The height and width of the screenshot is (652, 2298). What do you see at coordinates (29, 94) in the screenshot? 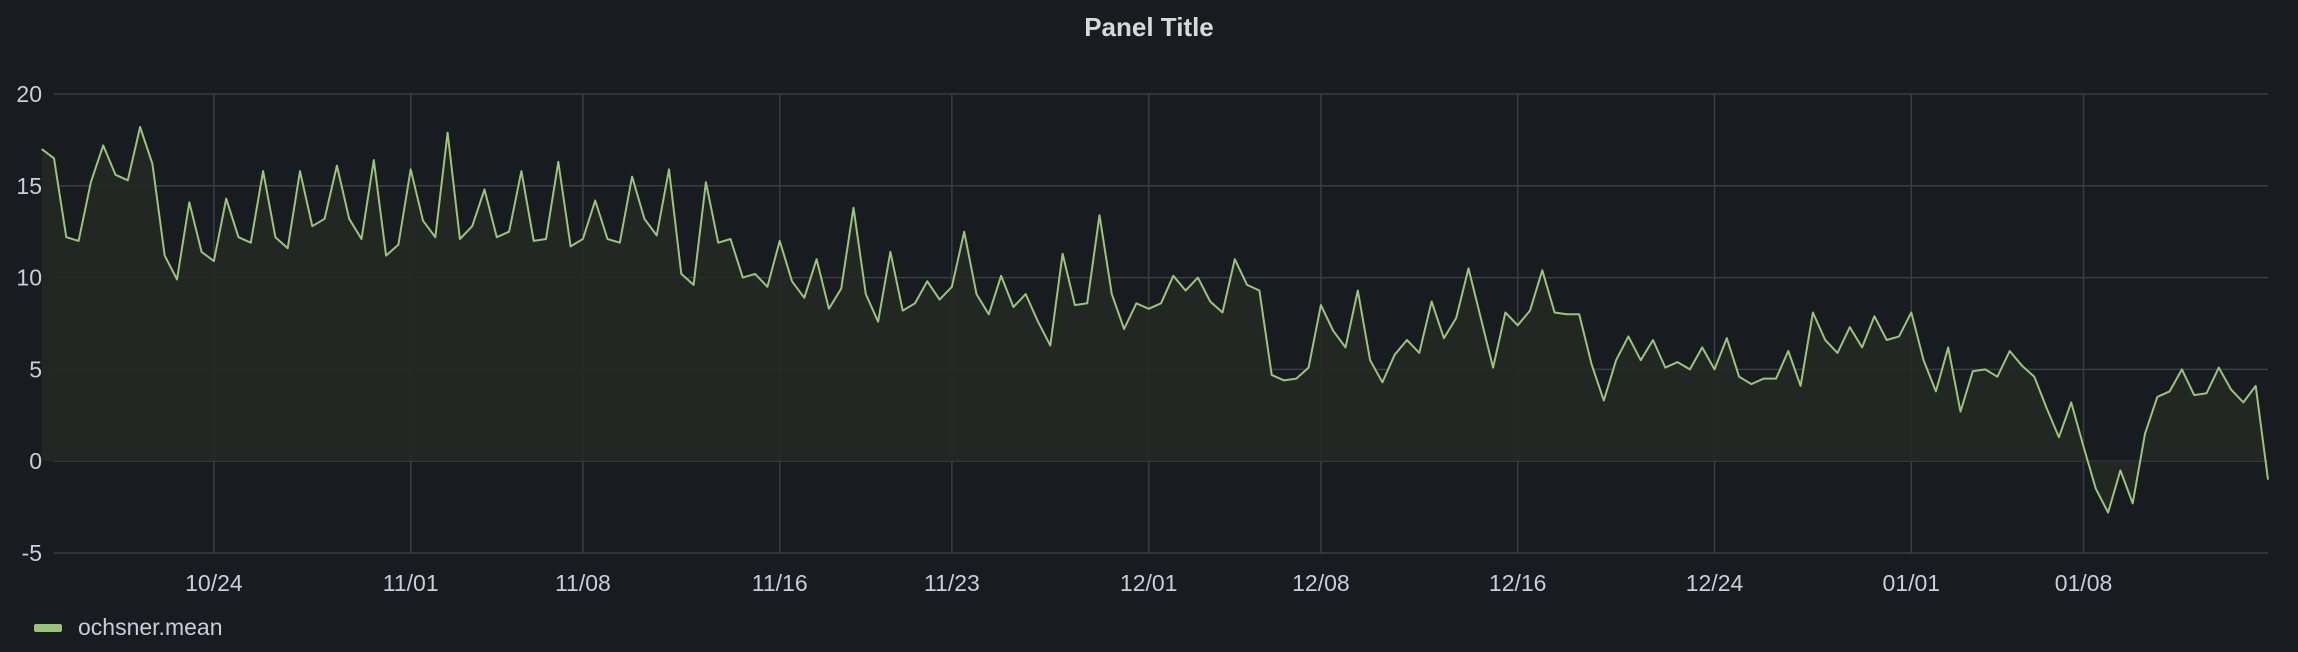
I see `y-tick-label: 20` at bounding box center [29, 94].